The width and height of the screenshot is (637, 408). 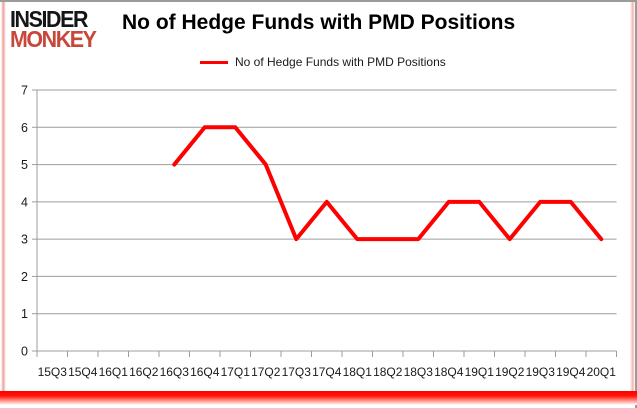 What do you see at coordinates (24, 277) in the screenshot?
I see `y-axis-label: 2` at bounding box center [24, 277].